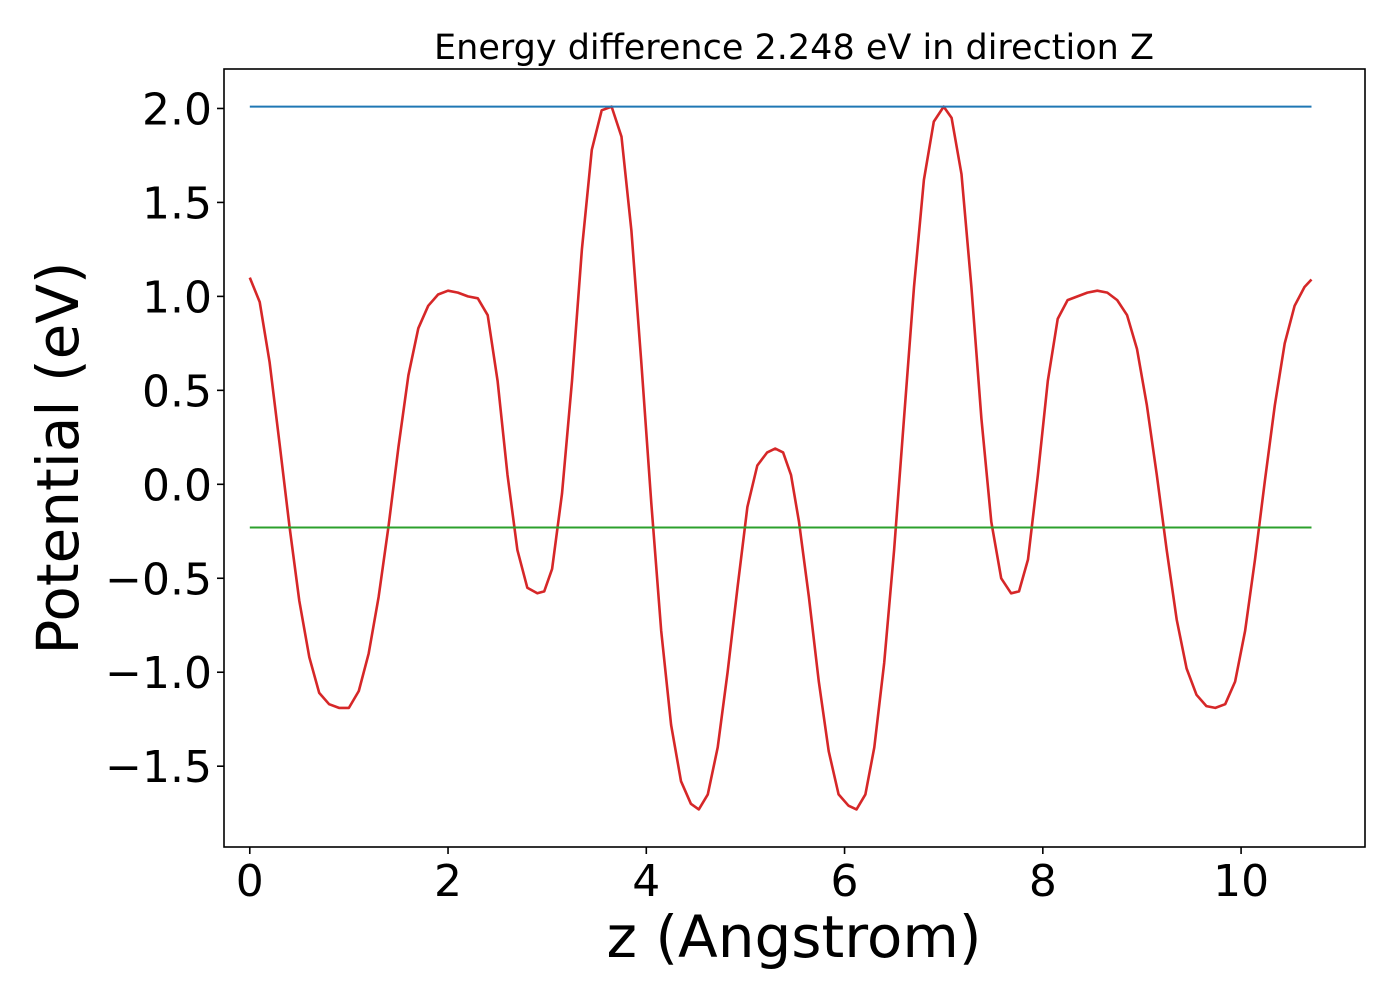 This screenshot has width=1400, height=1000. What do you see at coordinates (177, 297) in the screenshot?
I see `y-tick-label: 1.0` at bounding box center [177, 297].